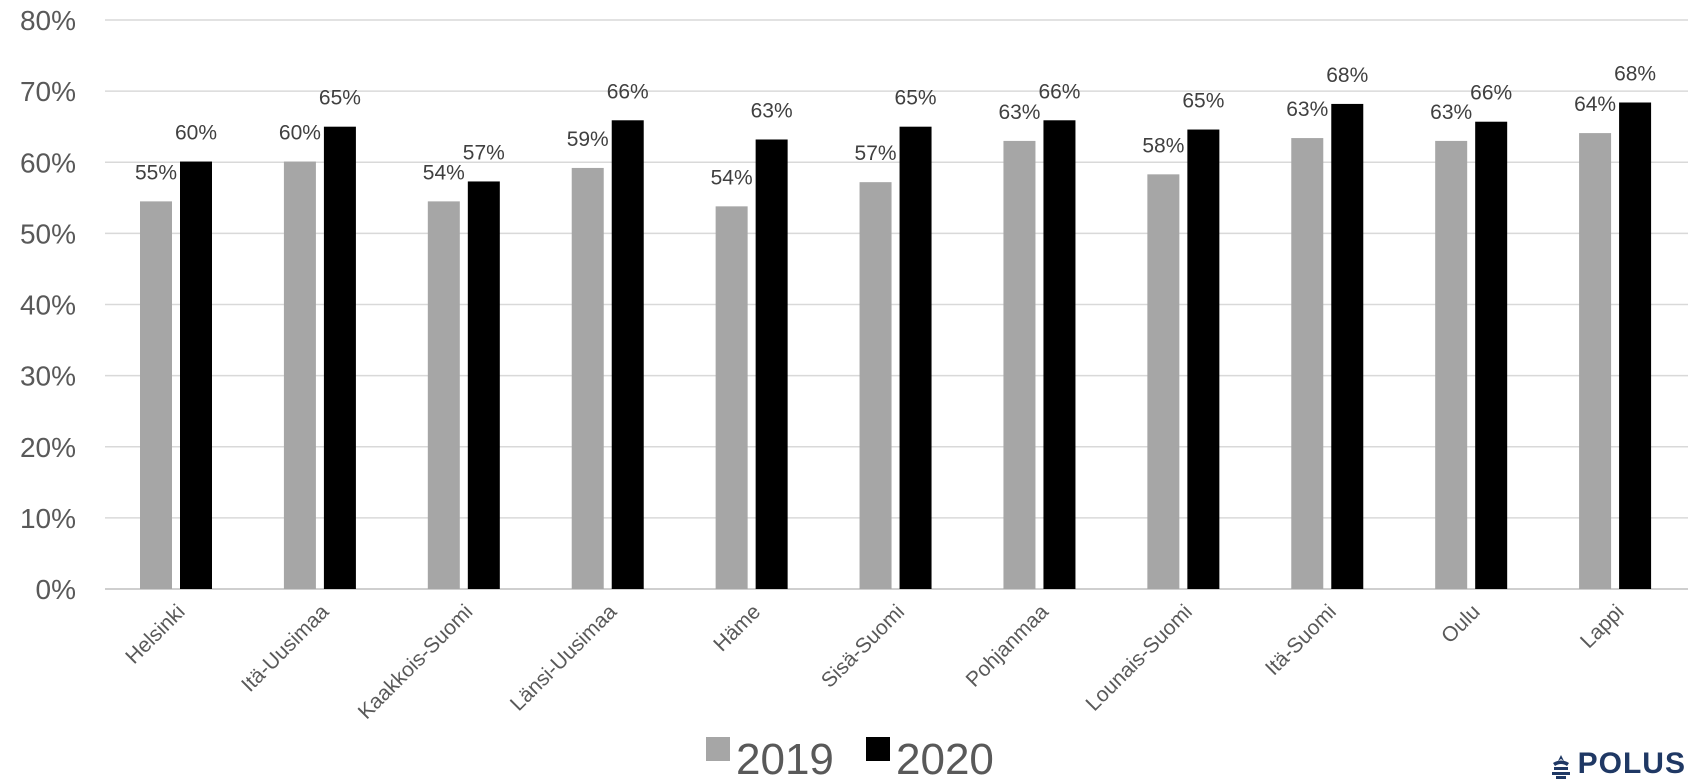  I want to click on bar-2020-Lounais-Suomi, so click(1203, 359).